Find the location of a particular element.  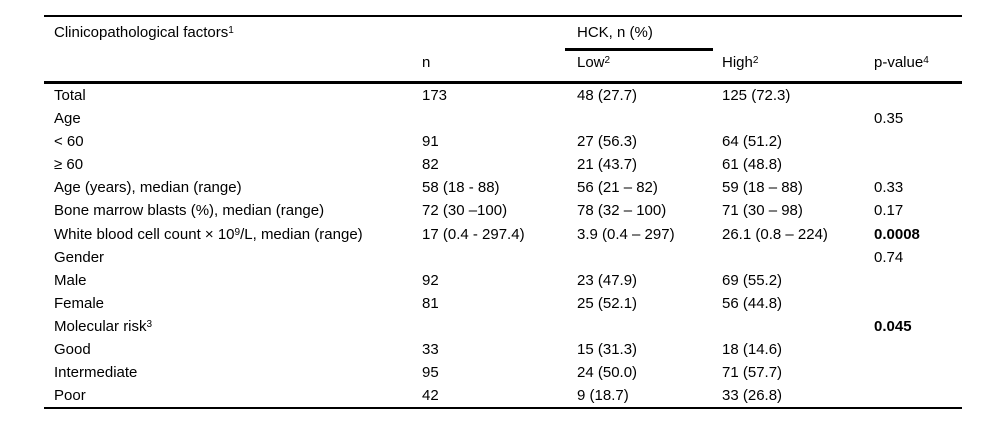

column-header-p-value-label: p-value is located at coordinates (899, 62).